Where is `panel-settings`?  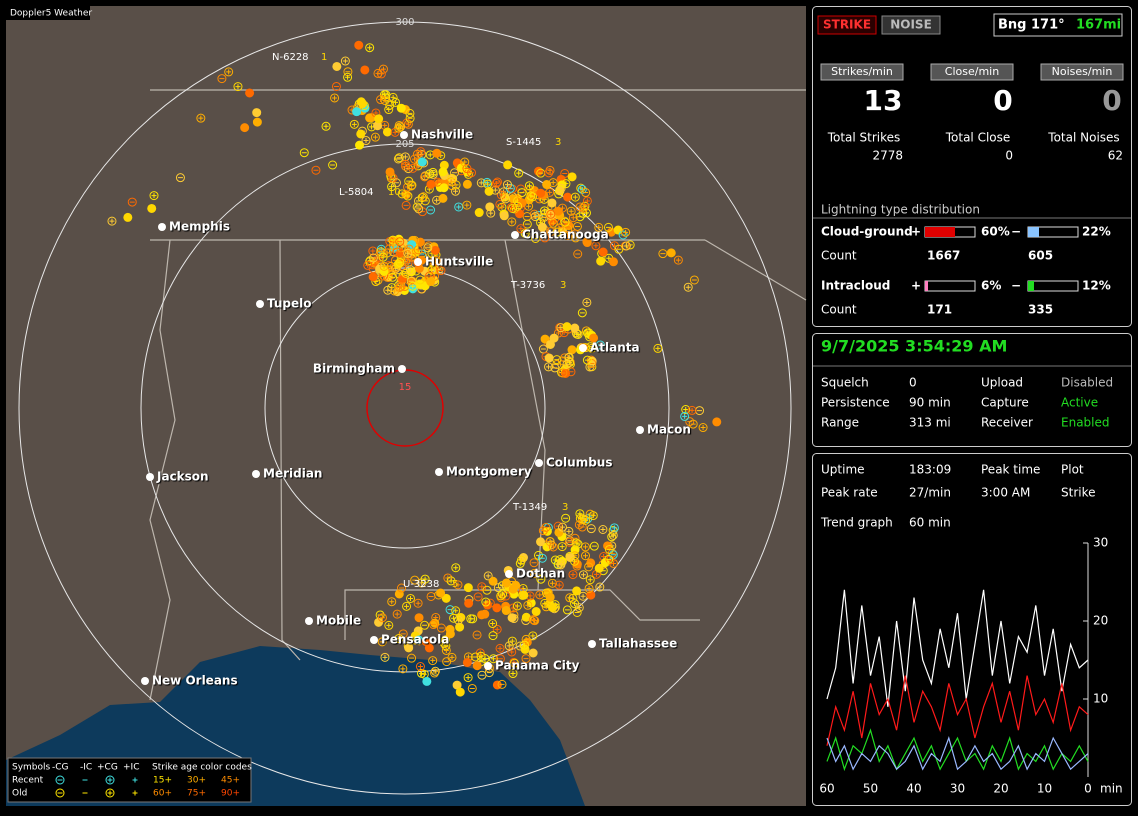 panel-settings is located at coordinates (972, 390).